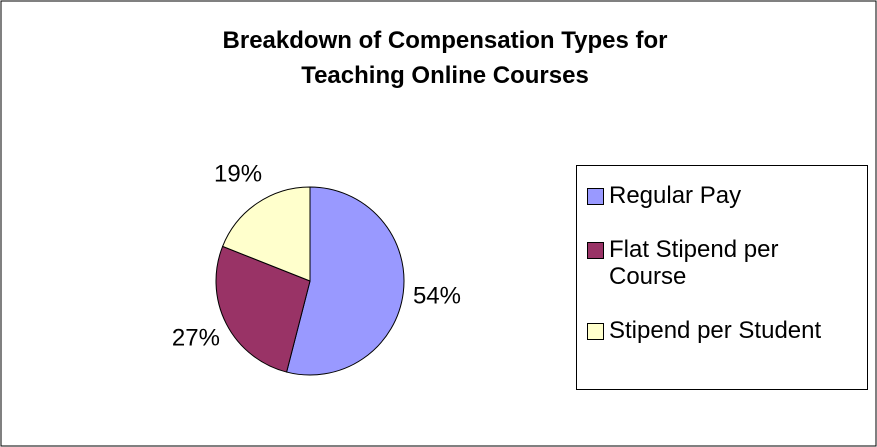  I want to click on legend-label: Flat Stipend per Course, so click(694, 263).